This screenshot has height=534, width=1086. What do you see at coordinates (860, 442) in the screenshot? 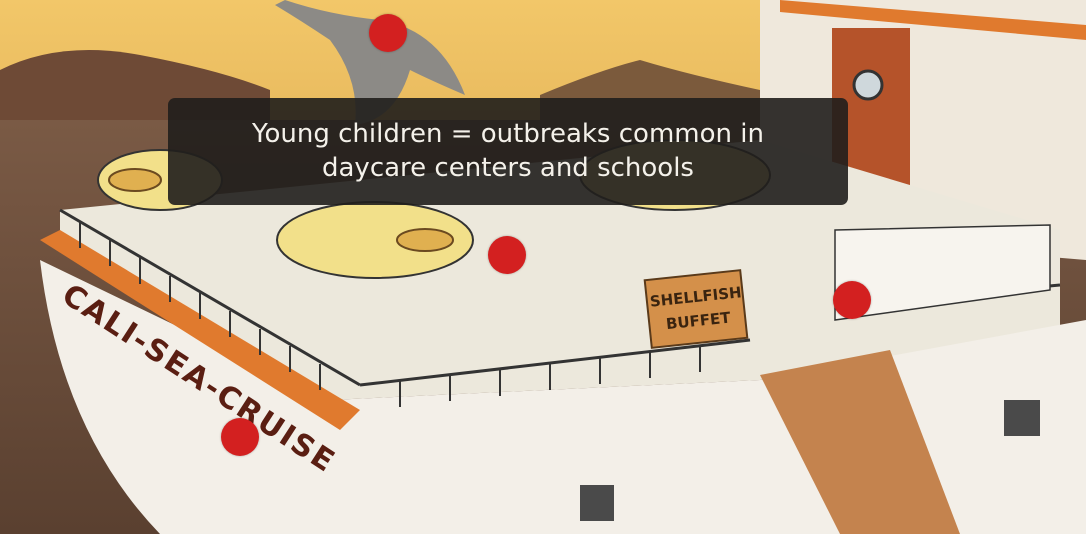
I see `stairs` at bounding box center [860, 442].